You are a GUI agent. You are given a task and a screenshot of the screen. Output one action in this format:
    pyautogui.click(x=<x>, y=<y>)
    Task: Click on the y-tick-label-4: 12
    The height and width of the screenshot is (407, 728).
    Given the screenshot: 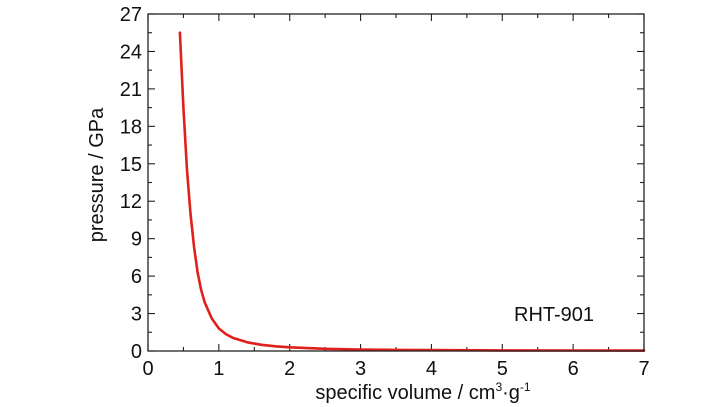 What is the action you would take?
    pyautogui.click(x=131, y=202)
    